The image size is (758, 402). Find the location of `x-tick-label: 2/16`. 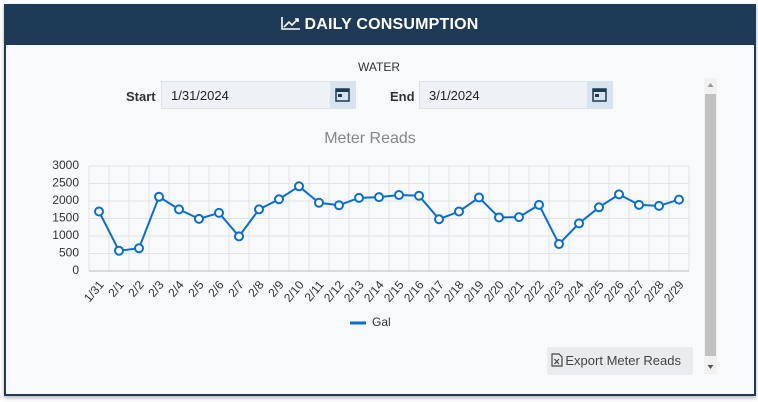

x-tick-label: 2/16 is located at coordinates (414, 291).